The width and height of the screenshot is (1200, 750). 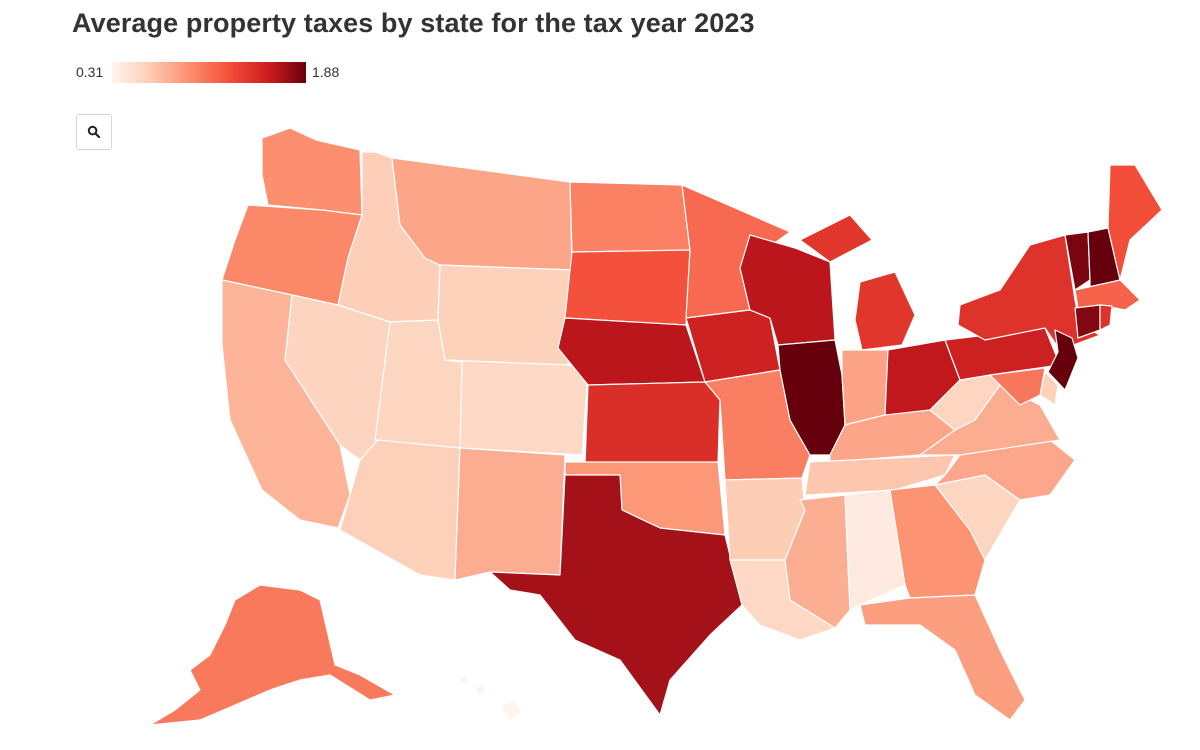 I want to click on state-SD, so click(x=627, y=287).